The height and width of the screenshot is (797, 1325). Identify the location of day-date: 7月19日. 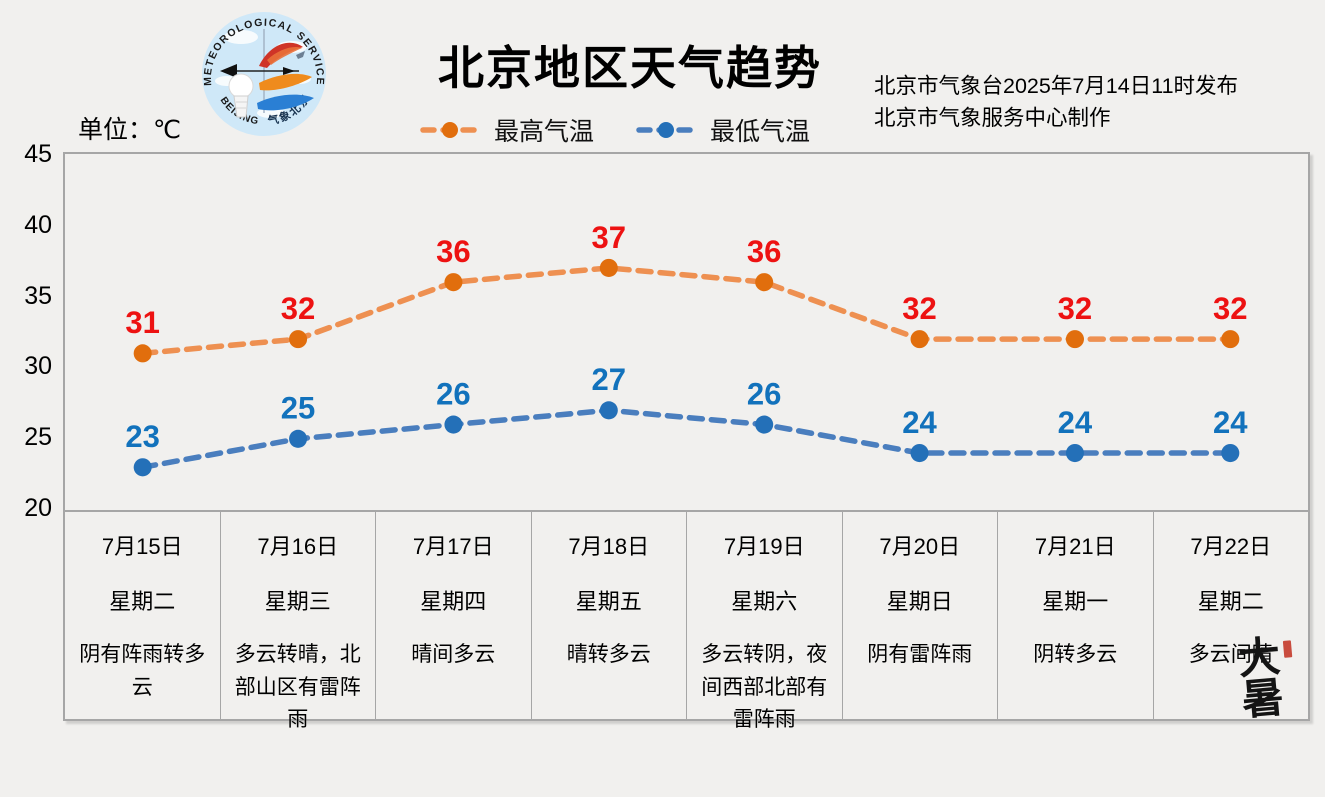
(764, 546).